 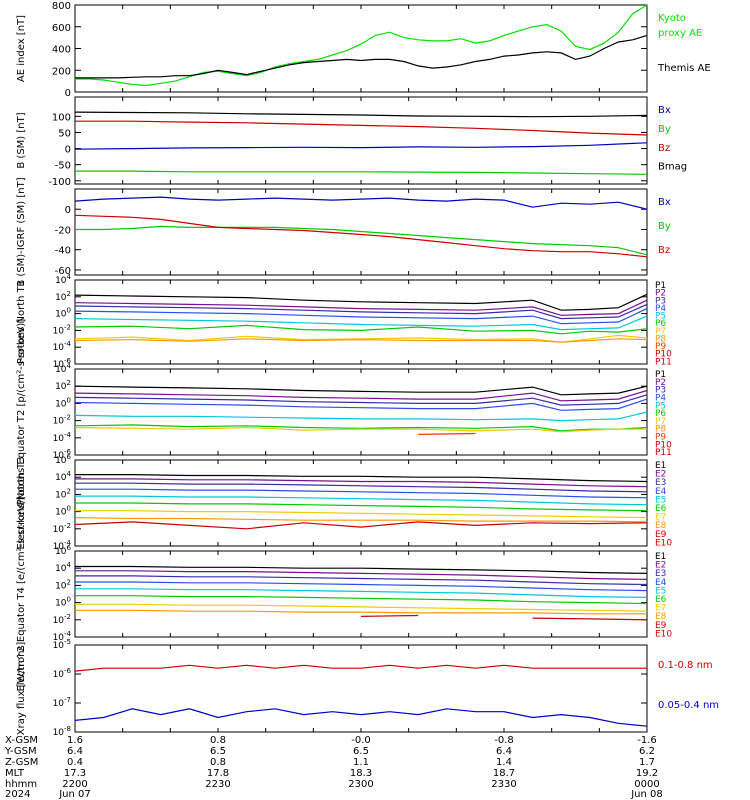 What do you see at coordinates (663, 355) in the screenshot?
I see `legend-label: P10` at bounding box center [663, 355].